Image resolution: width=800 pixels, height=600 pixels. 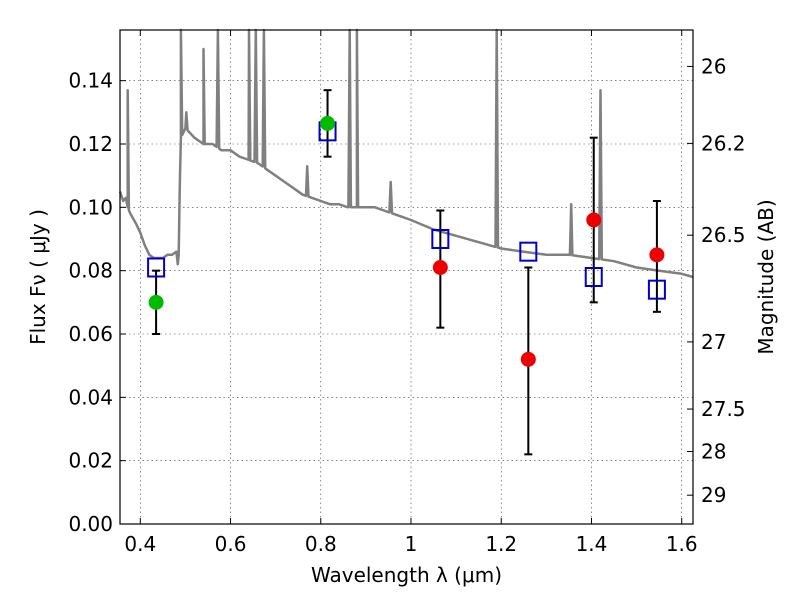 I want to click on y-tick-label: 0.08, so click(x=90, y=271).